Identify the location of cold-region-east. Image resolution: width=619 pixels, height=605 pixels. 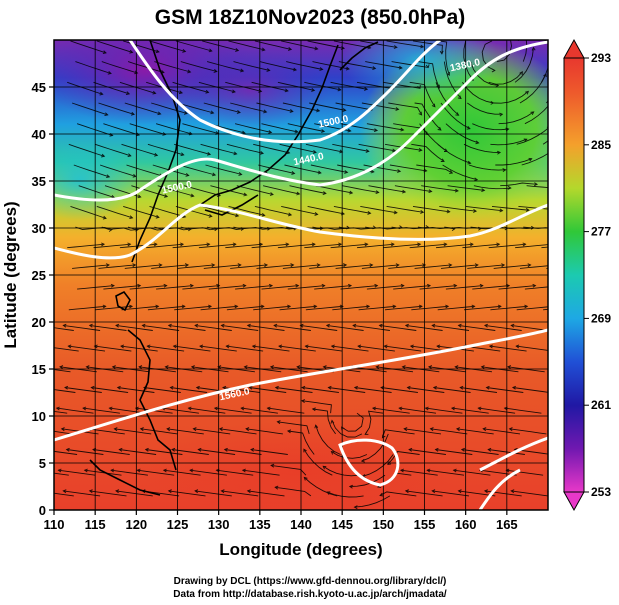
(250, 90).